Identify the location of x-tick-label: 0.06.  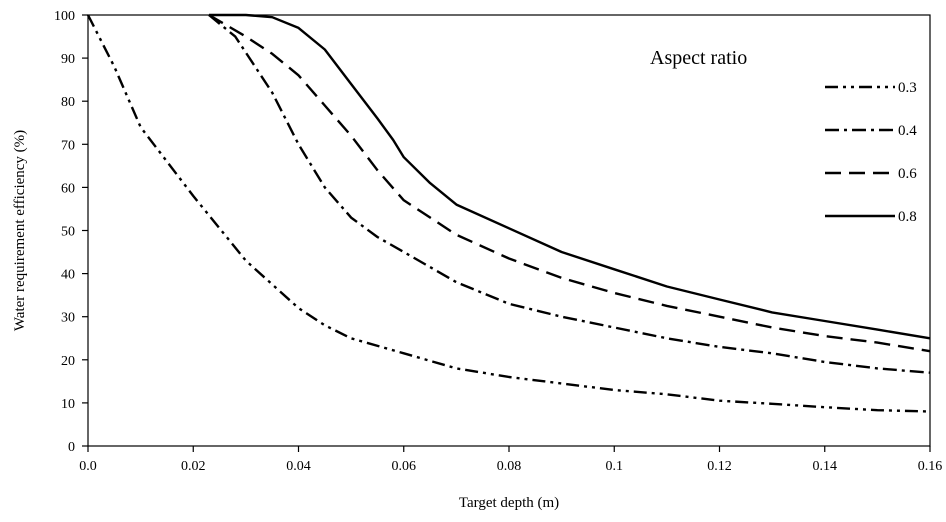
(404, 466).